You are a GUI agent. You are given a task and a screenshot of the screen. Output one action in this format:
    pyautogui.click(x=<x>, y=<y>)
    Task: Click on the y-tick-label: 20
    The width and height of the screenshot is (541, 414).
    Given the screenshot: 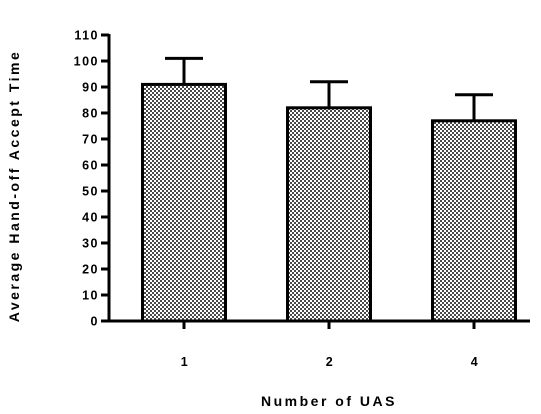 What is the action you would take?
    pyautogui.click(x=90, y=270)
    